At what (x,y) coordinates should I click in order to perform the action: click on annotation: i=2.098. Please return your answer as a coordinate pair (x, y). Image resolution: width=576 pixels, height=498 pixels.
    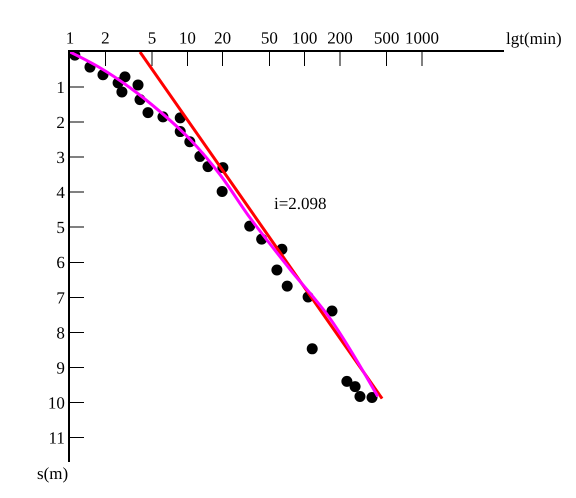
    Looking at the image, I should click on (300, 203).